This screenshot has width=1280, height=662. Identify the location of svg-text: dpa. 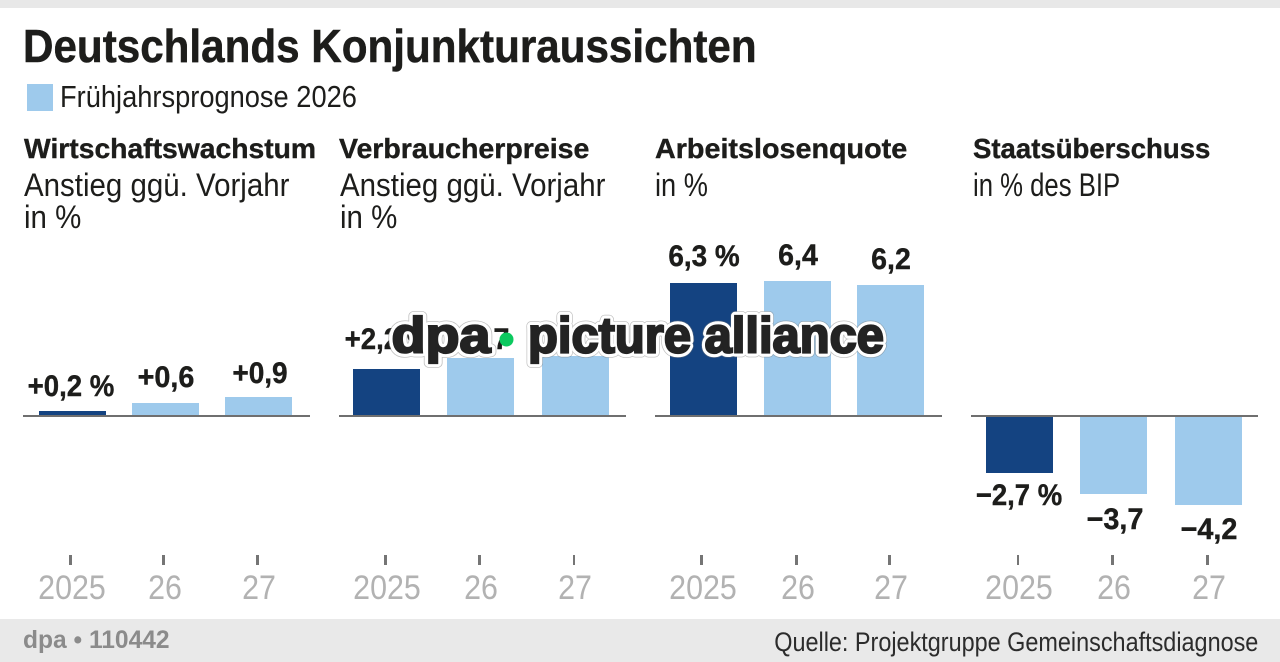
(442, 336).